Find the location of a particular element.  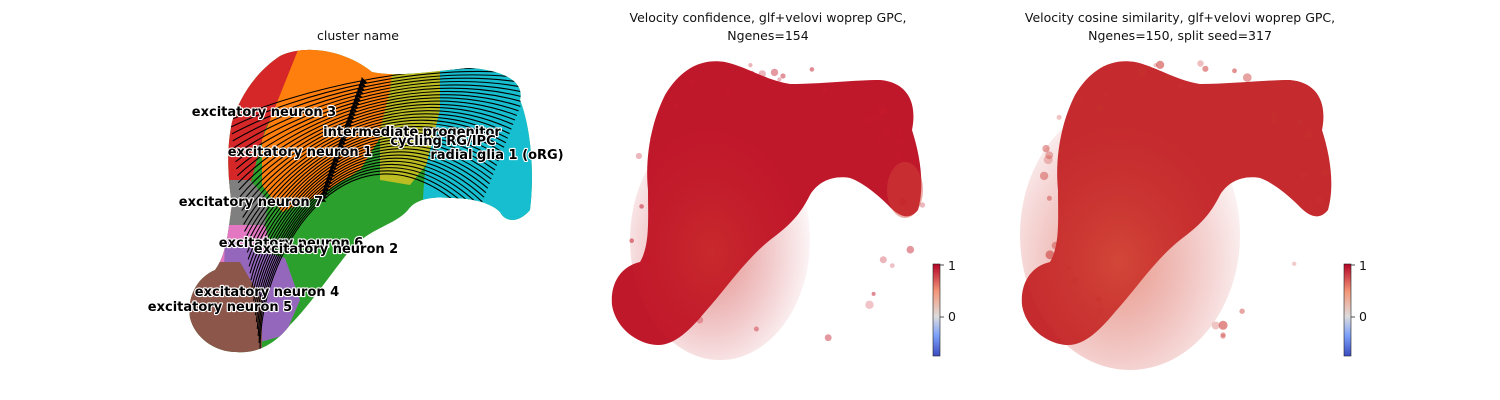

label-excitatory-neuron-5: excitatory neuron 5 is located at coordinates (220, 307).